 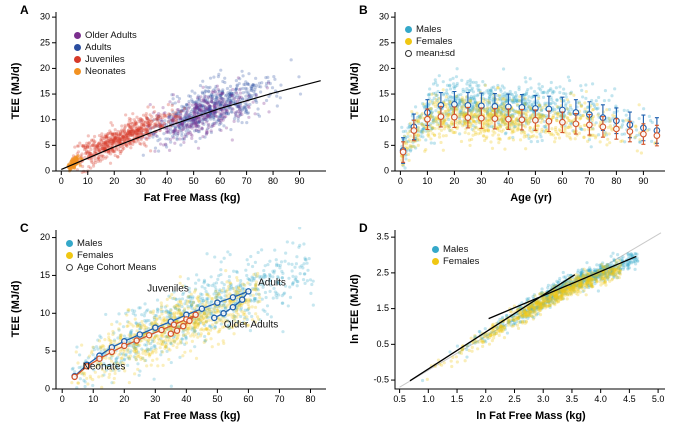 What do you see at coordinates (251, 325) in the screenshot?
I see `annotation-older-adults: Older Adults` at bounding box center [251, 325].